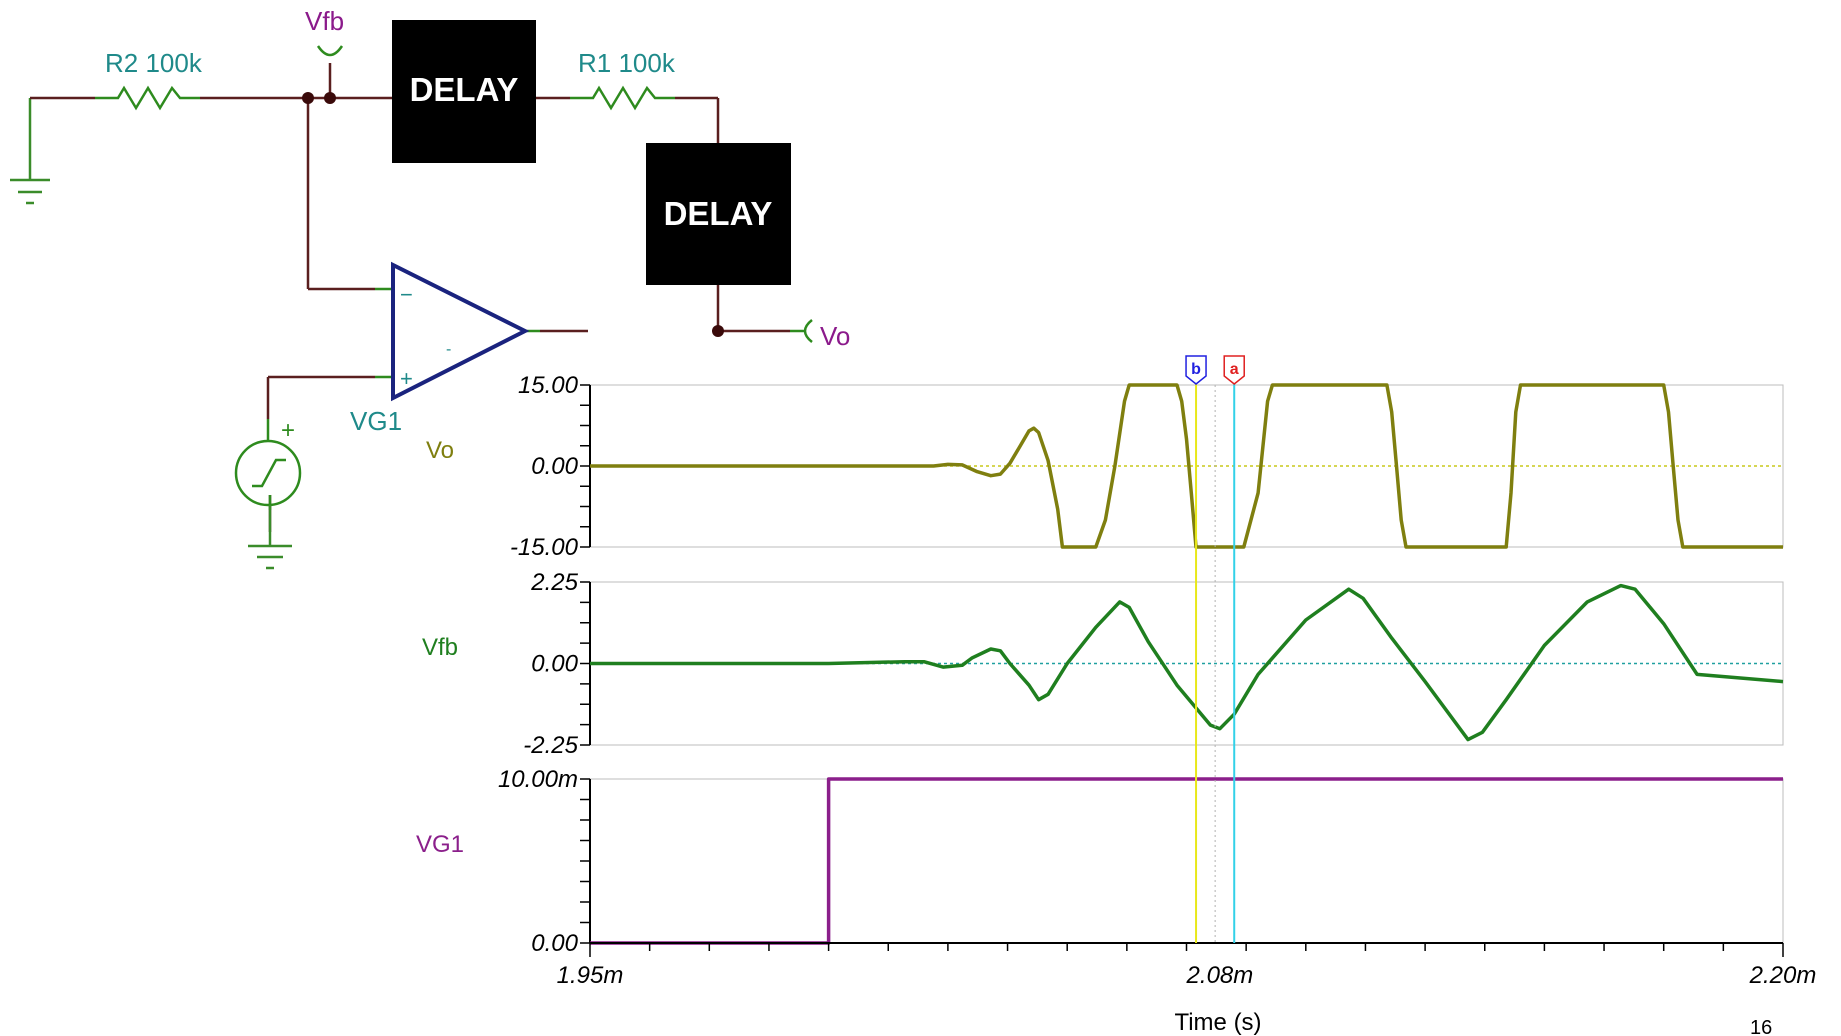  Describe the element at coordinates (590, 975) in the screenshot. I see `x-tick-label: 1.95m` at that location.